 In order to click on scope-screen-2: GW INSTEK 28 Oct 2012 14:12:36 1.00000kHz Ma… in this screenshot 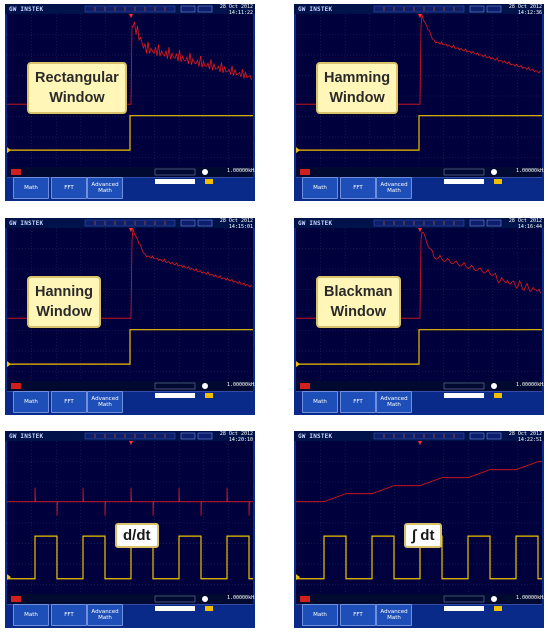, I will do `click(420, 102)`.